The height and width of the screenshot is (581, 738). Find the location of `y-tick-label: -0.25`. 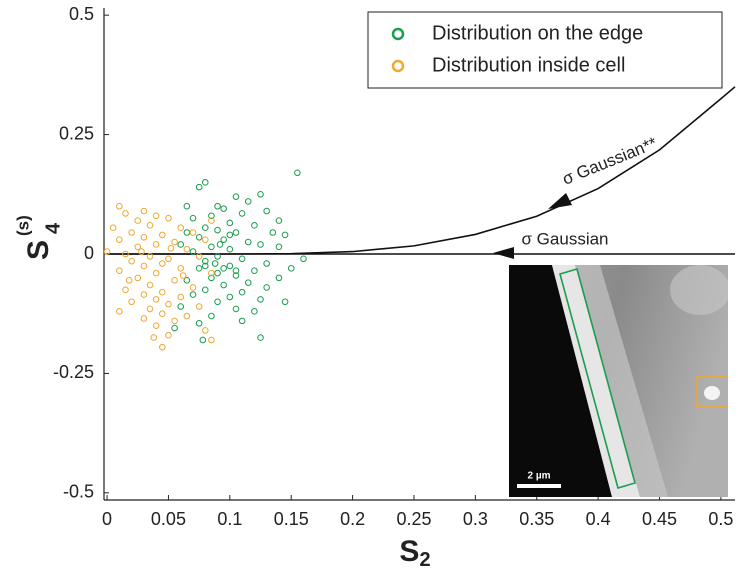

y-tick-label: -0.25 is located at coordinates (73, 372).